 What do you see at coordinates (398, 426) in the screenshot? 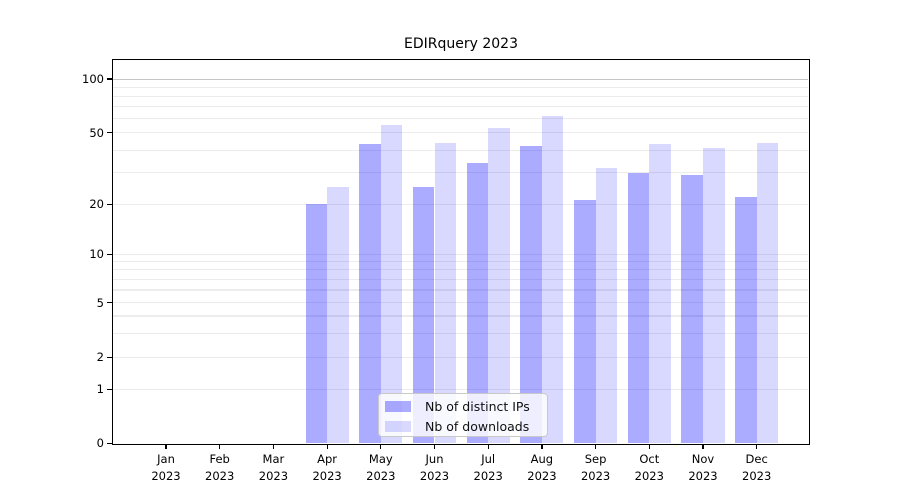
I see `legend-swatch-downloads` at bounding box center [398, 426].